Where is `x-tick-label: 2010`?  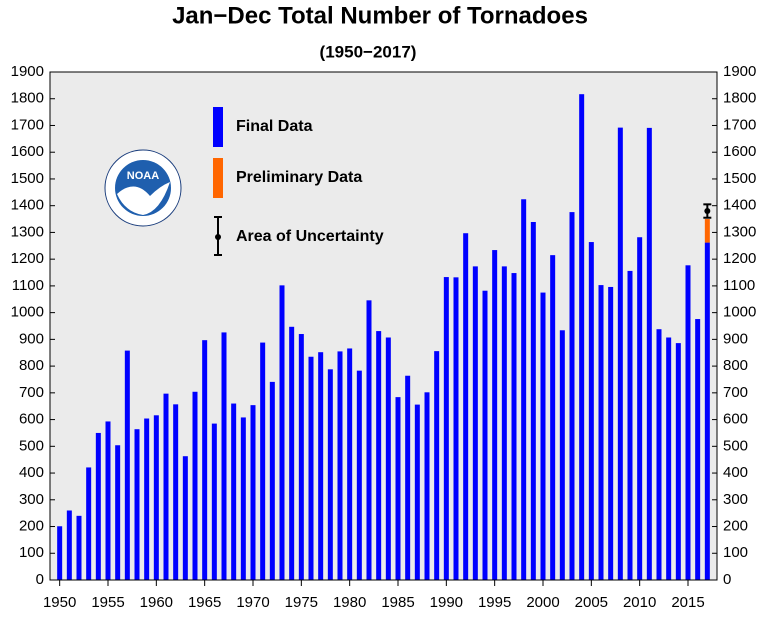
x-tick-label: 2010 is located at coordinates (639, 602).